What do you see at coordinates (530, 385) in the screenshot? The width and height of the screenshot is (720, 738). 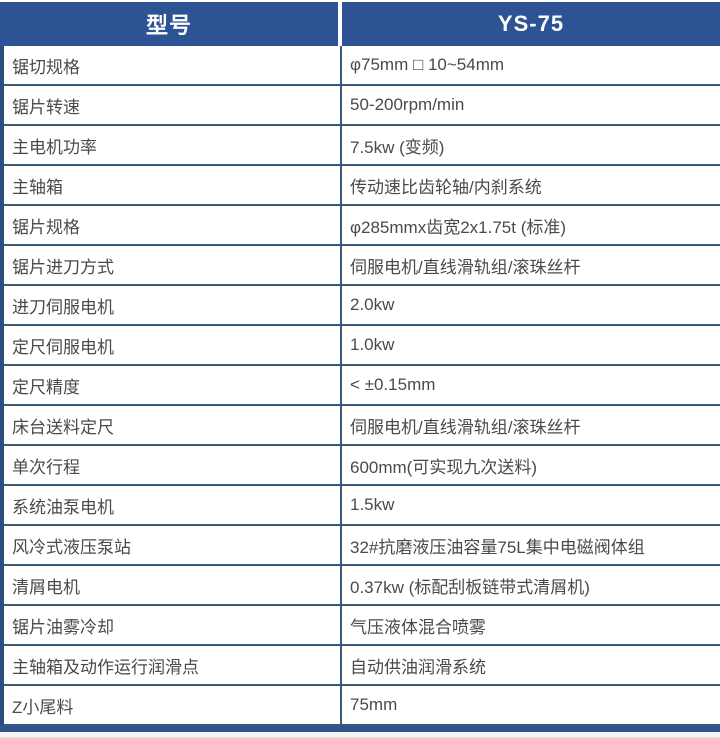 I see `spec-value: < ±0.15mm` at bounding box center [530, 385].